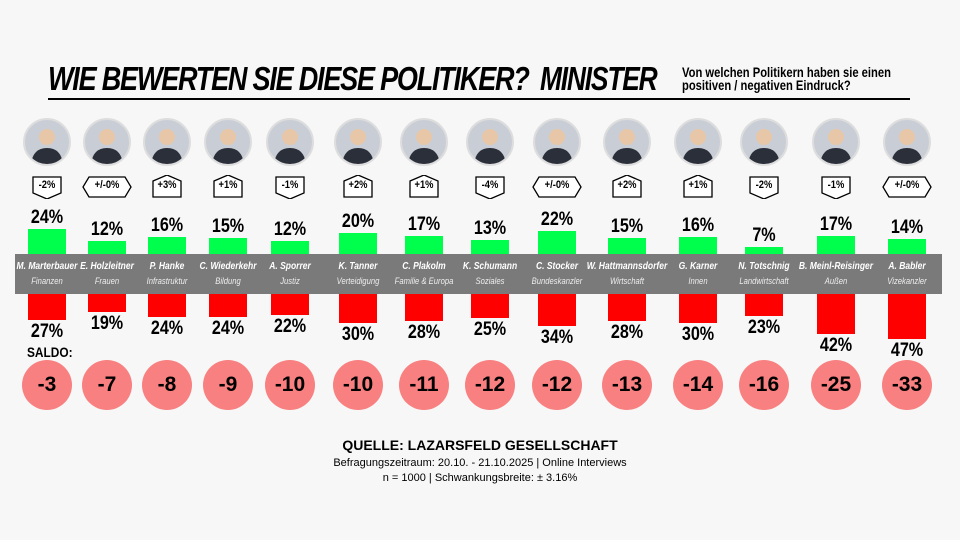 This screenshot has width=960, height=540. What do you see at coordinates (167, 226) in the screenshot?
I see `positive-label: 16%` at bounding box center [167, 226].